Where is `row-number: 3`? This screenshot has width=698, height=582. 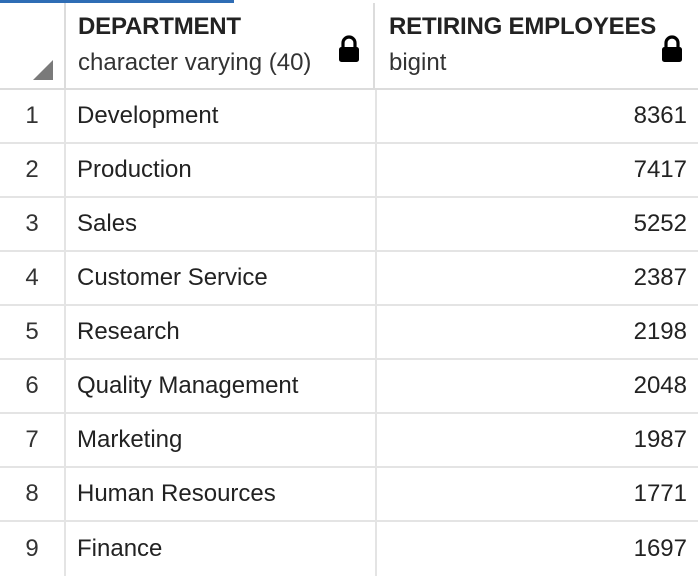
row-number: 3 is located at coordinates (33, 224).